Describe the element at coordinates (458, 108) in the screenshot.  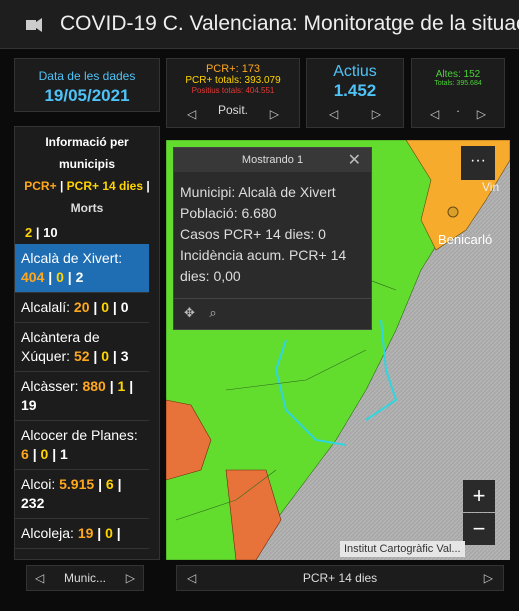
I see `nav-label: .` at that location.